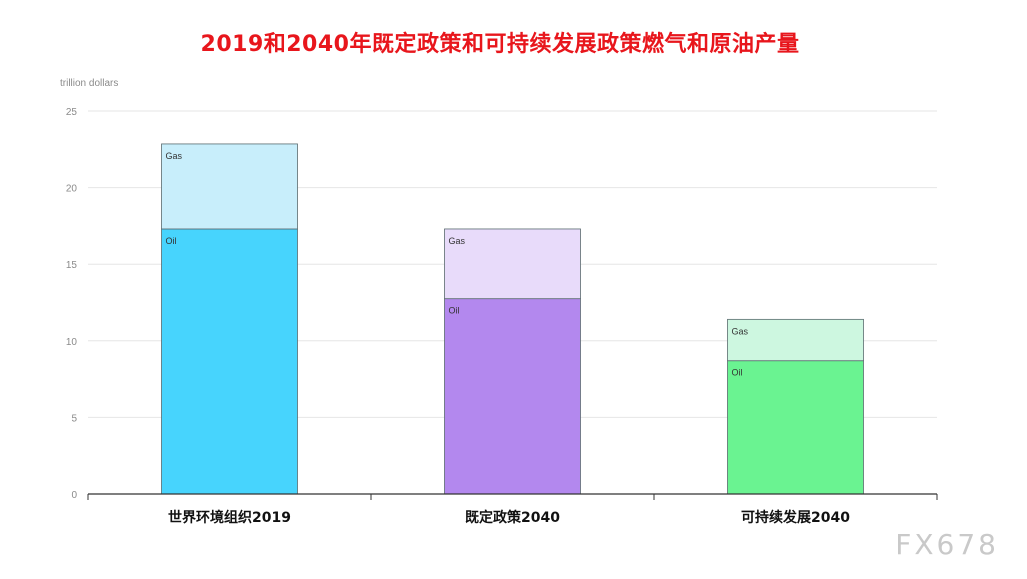 The width and height of the screenshot is (1027, 579). Describe the element at coordinates (947, 544) in the screenshot. I see `watermark-logo: FX678` at that location.